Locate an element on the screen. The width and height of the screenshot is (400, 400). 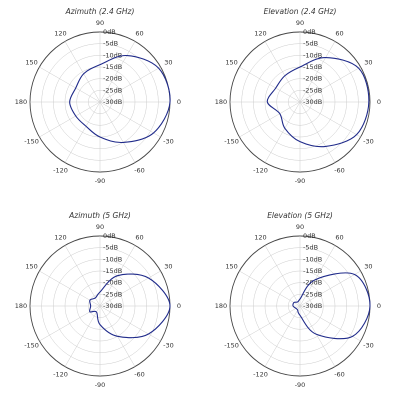
chart-title: Elevation (5 GHz) is located at coordinates (300, 215).